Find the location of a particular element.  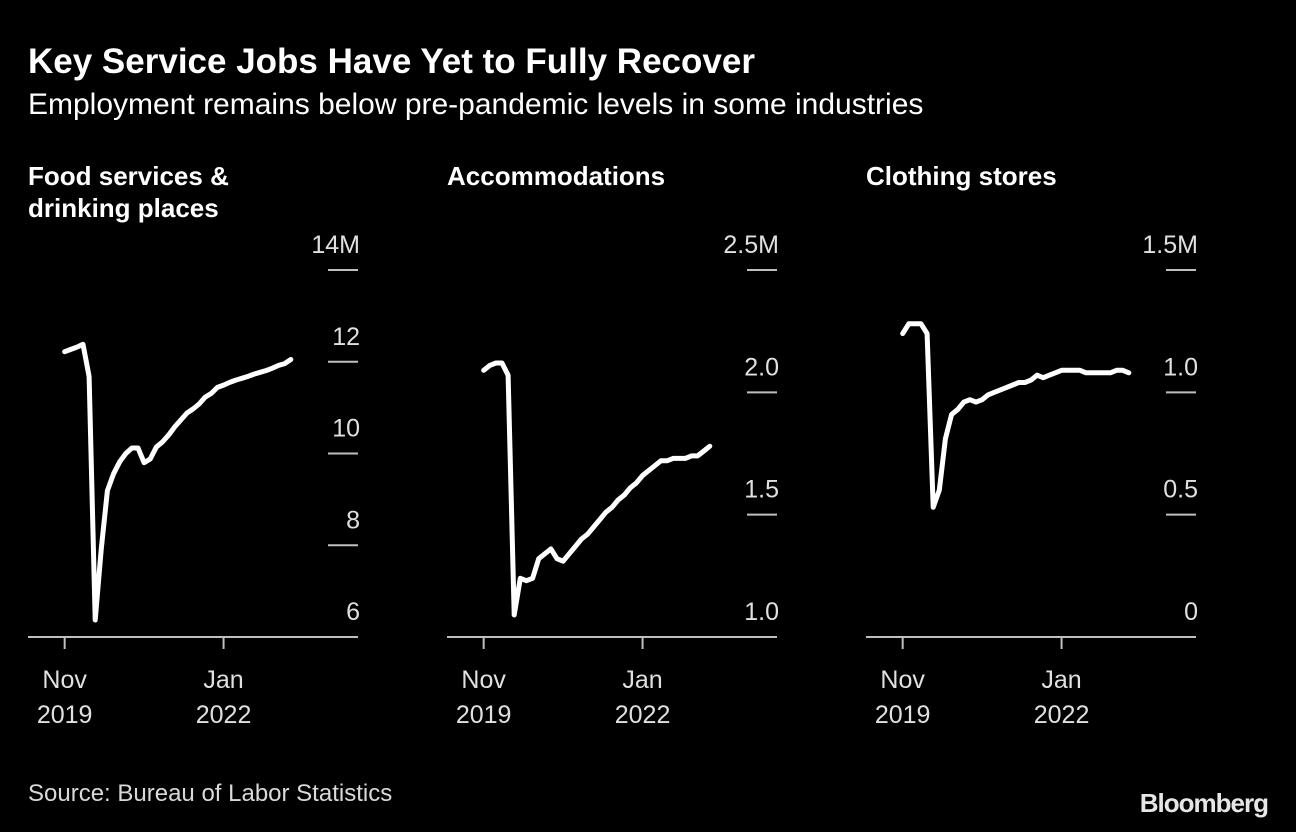

y-tick-label: 12 is located at coordinates (346, 337).